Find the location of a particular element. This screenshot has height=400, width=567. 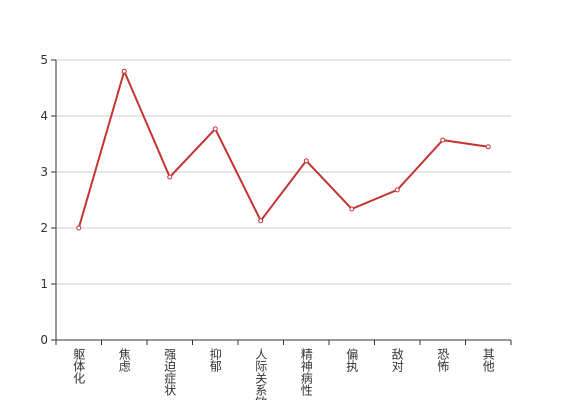

x-tick-label: 恐怖 is located at coordinates (443, 360).